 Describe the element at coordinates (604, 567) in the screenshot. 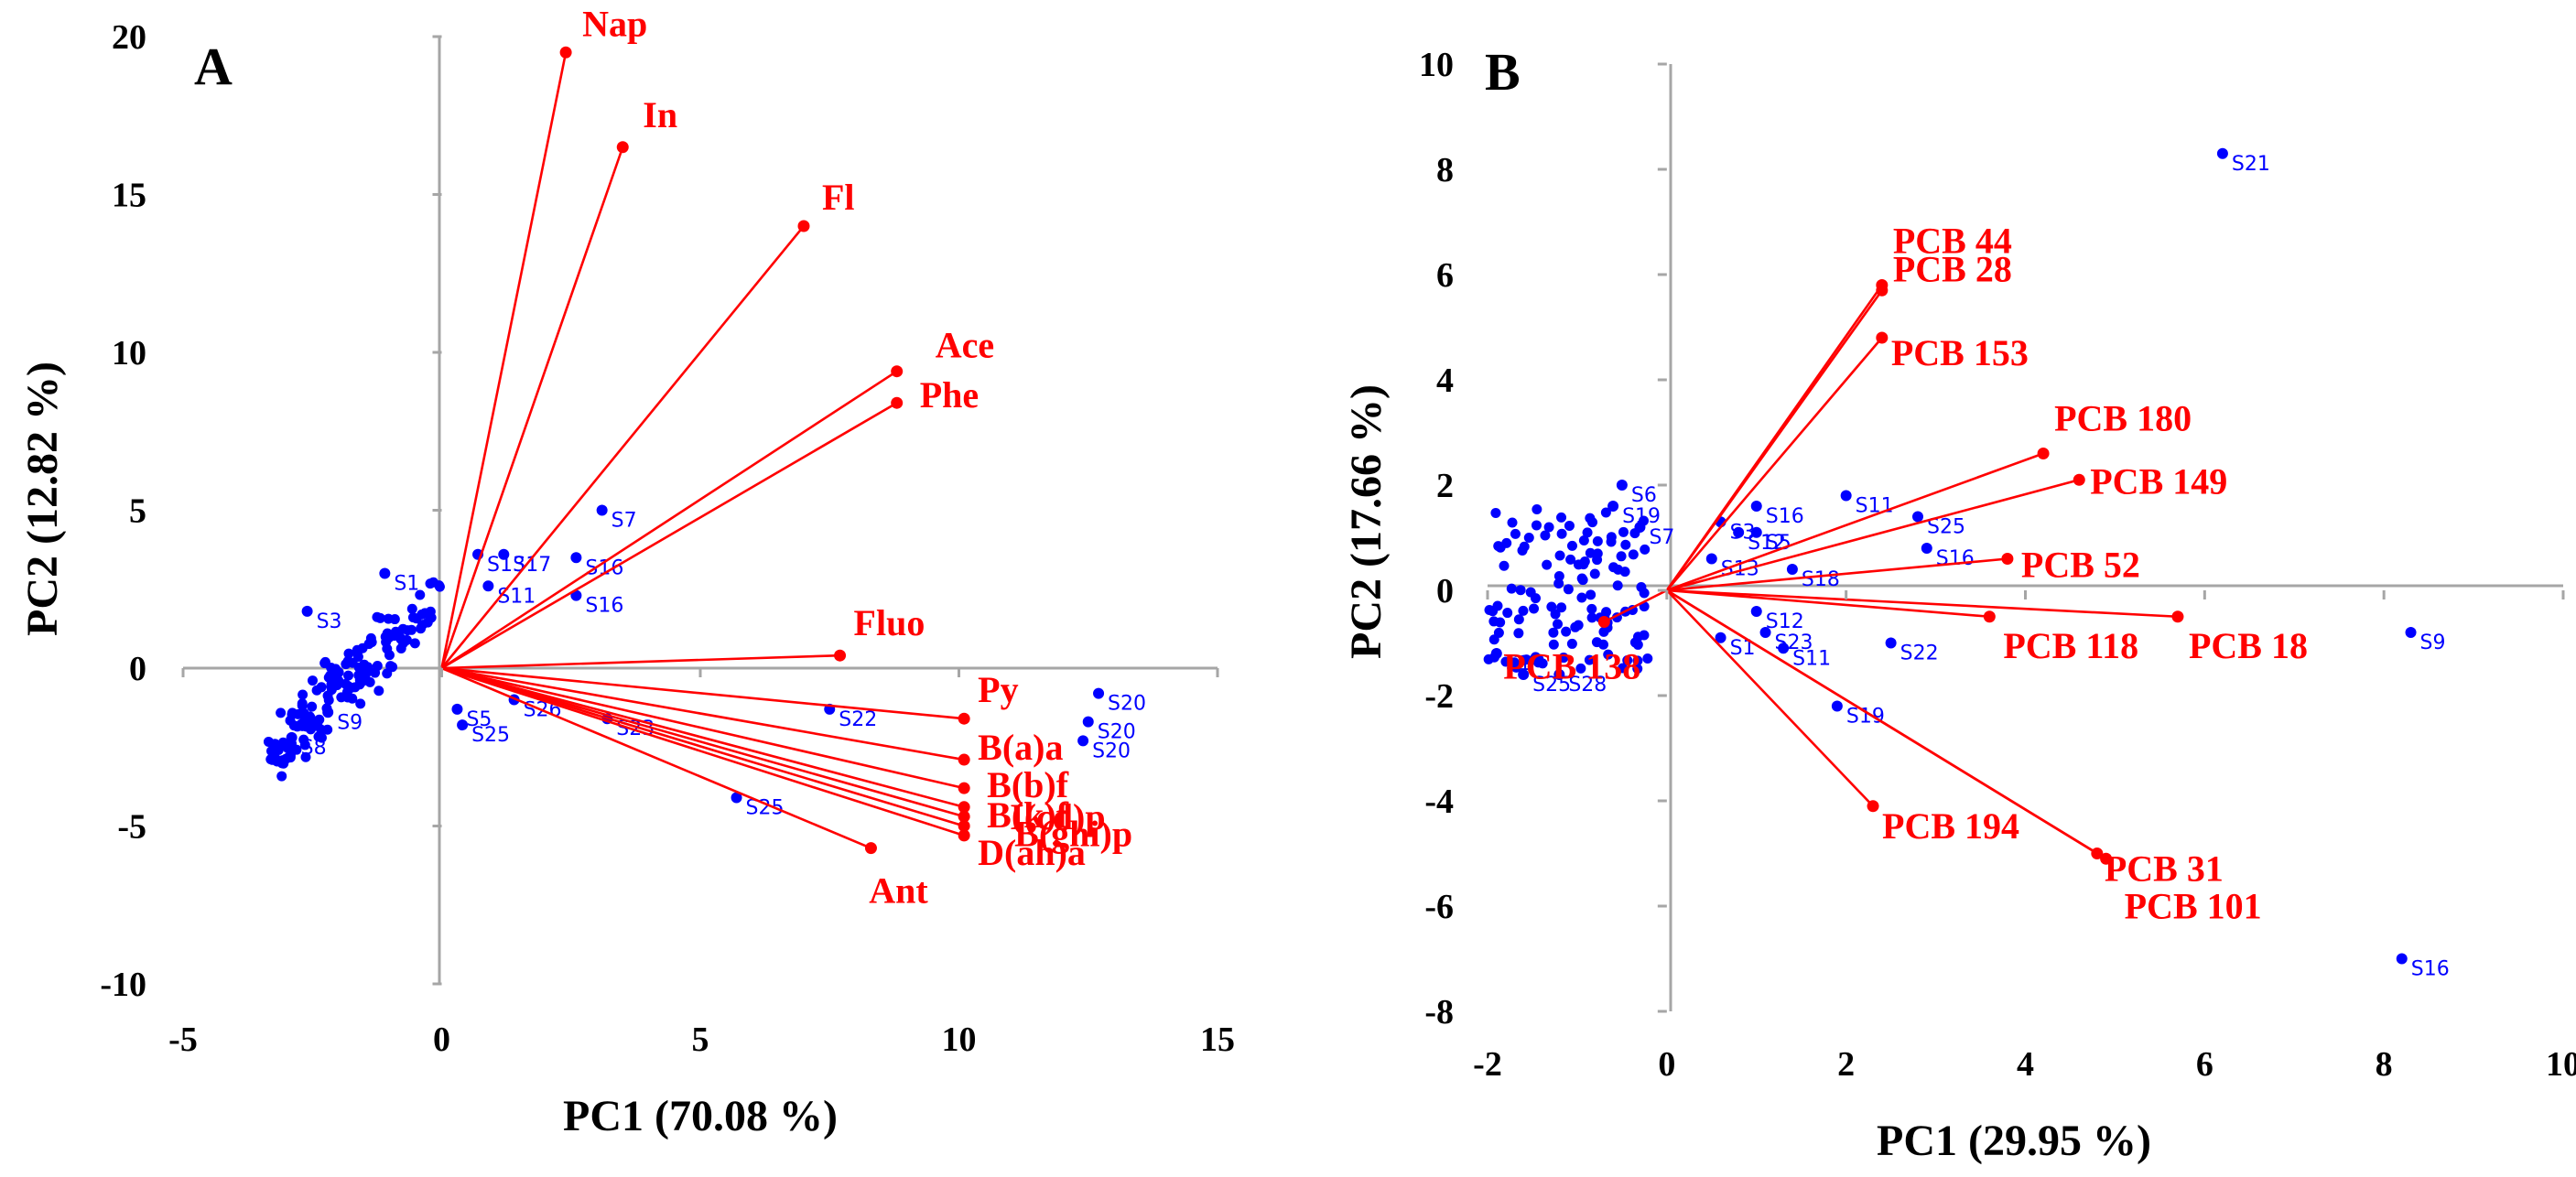

I see `panel-a-score-label: S16` at that location.